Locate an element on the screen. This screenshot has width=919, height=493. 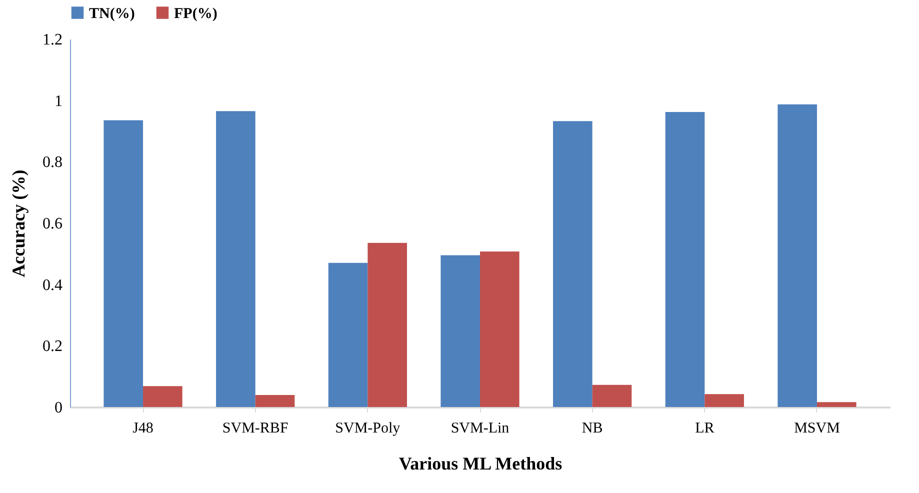
x-tick-label: NB is located at coordinates (592, 428).